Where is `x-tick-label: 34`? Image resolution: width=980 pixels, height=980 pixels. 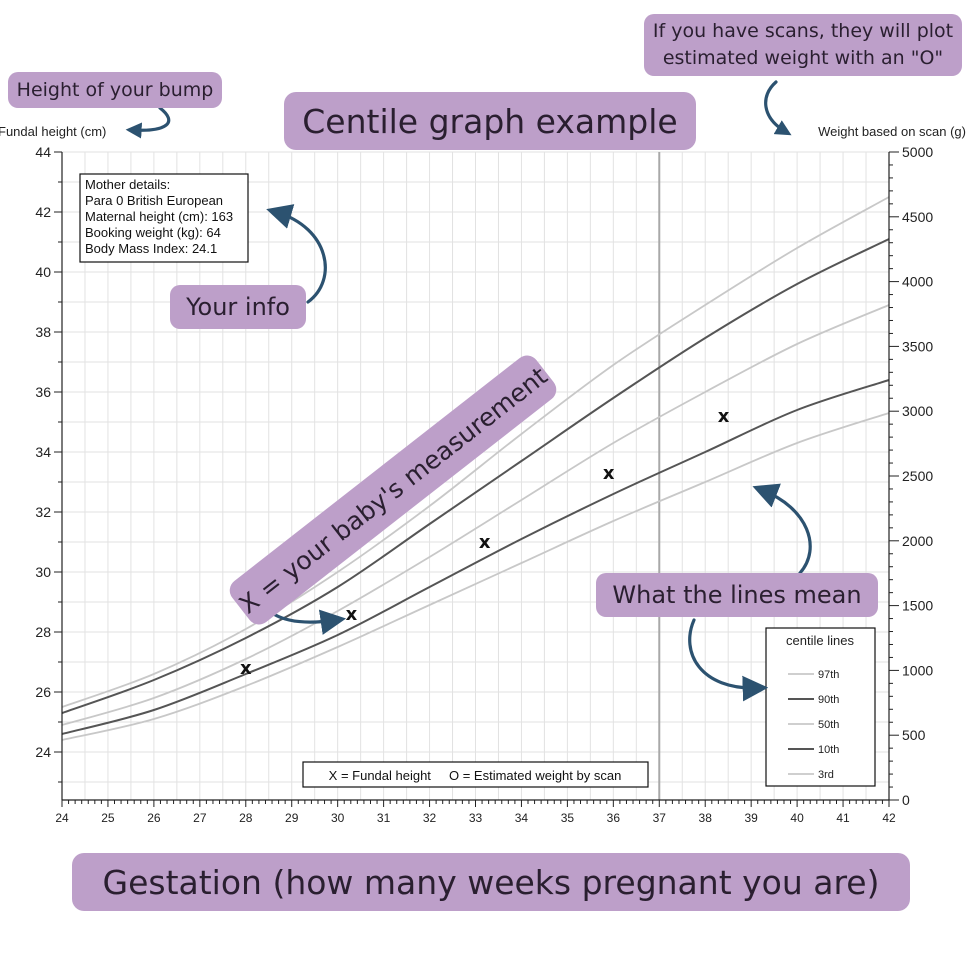
x-tick-label: 34 is located at coordinates (522, 818).